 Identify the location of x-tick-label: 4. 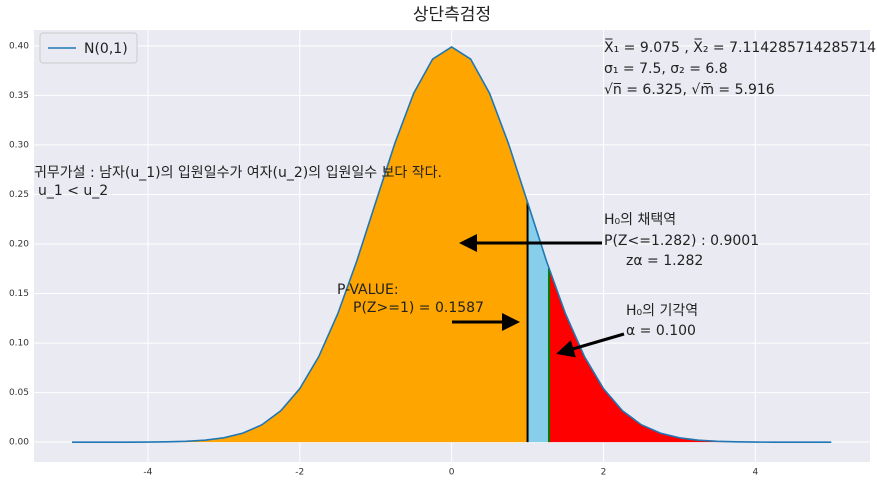
(755, 473).